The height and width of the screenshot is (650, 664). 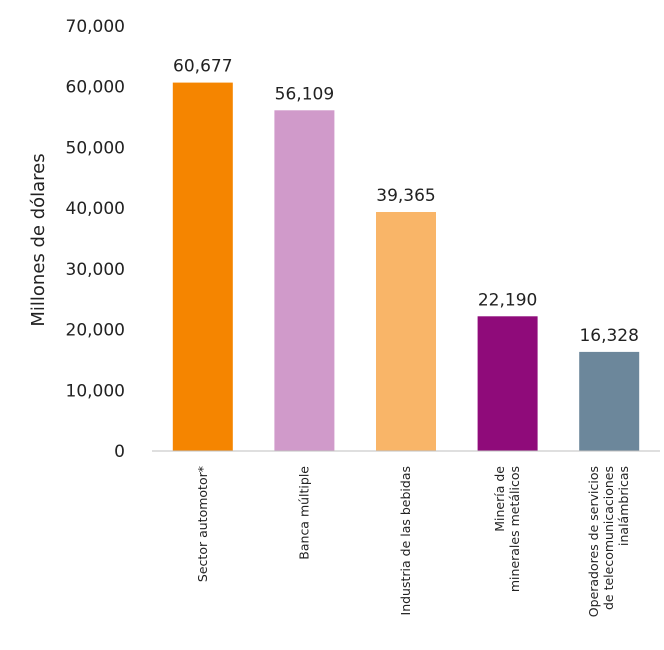 I want to click on category-label: Banca múltiple, so click(x=303, y=513).